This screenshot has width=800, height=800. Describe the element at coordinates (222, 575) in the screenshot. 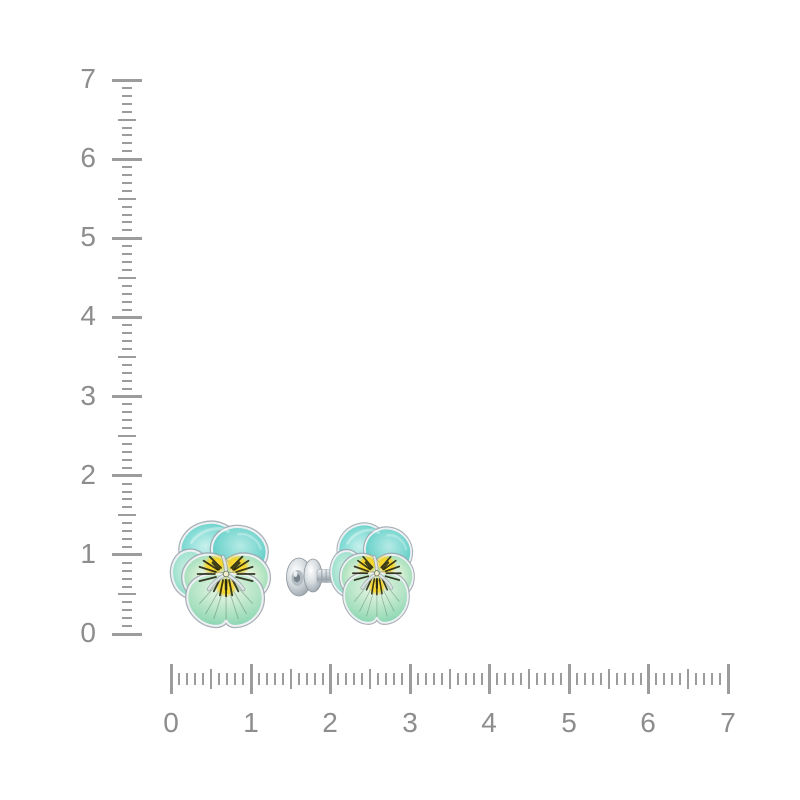

I see `left-earring-pansy` at that location.